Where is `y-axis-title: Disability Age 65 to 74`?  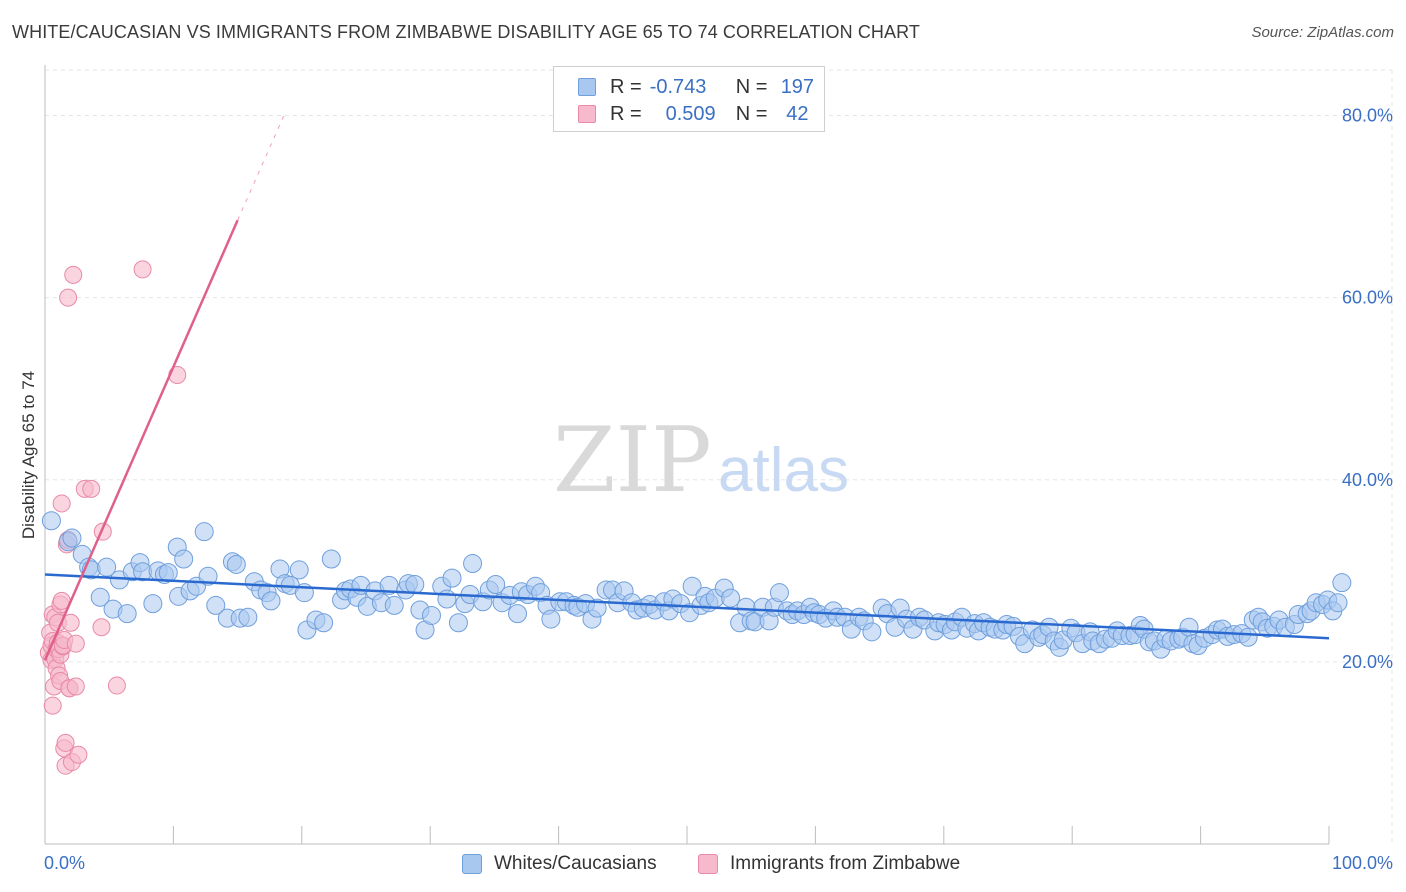
y-axis-title: Disability Age 65 to 74 is located at coordinates (28, 455).